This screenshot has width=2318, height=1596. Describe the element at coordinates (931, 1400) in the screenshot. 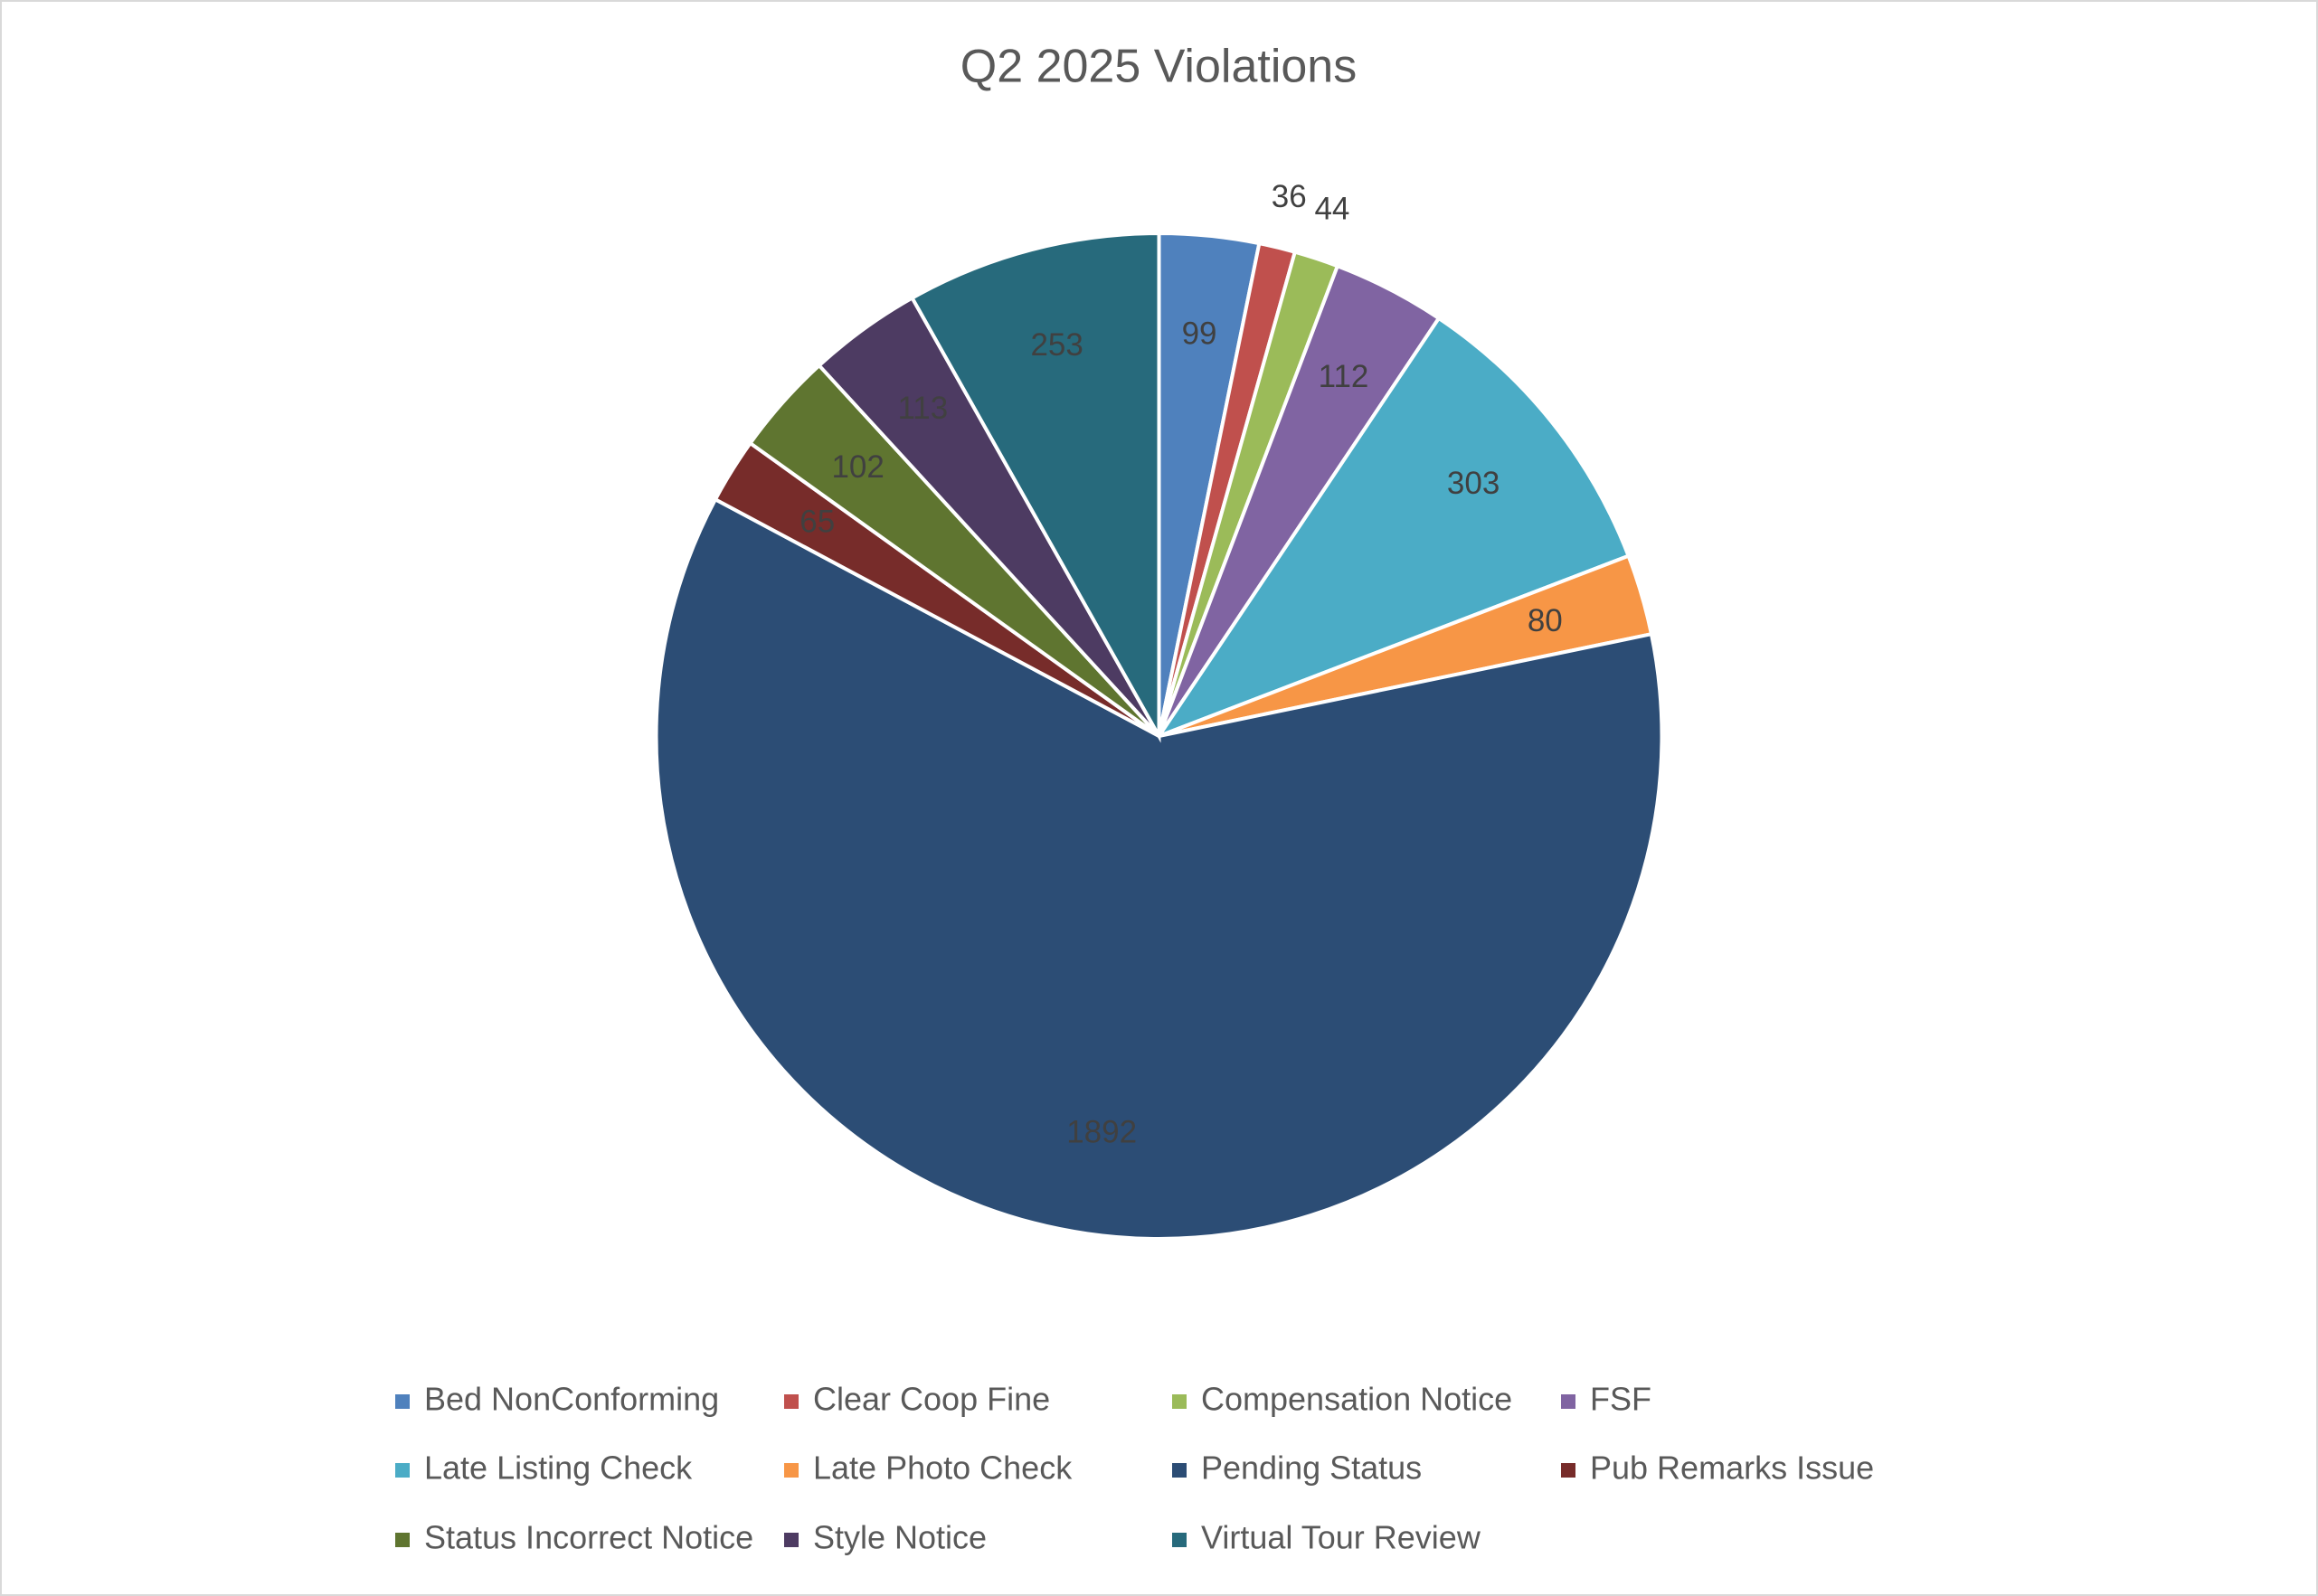

I see `legend-label: Clear Coop Fine` at that location.